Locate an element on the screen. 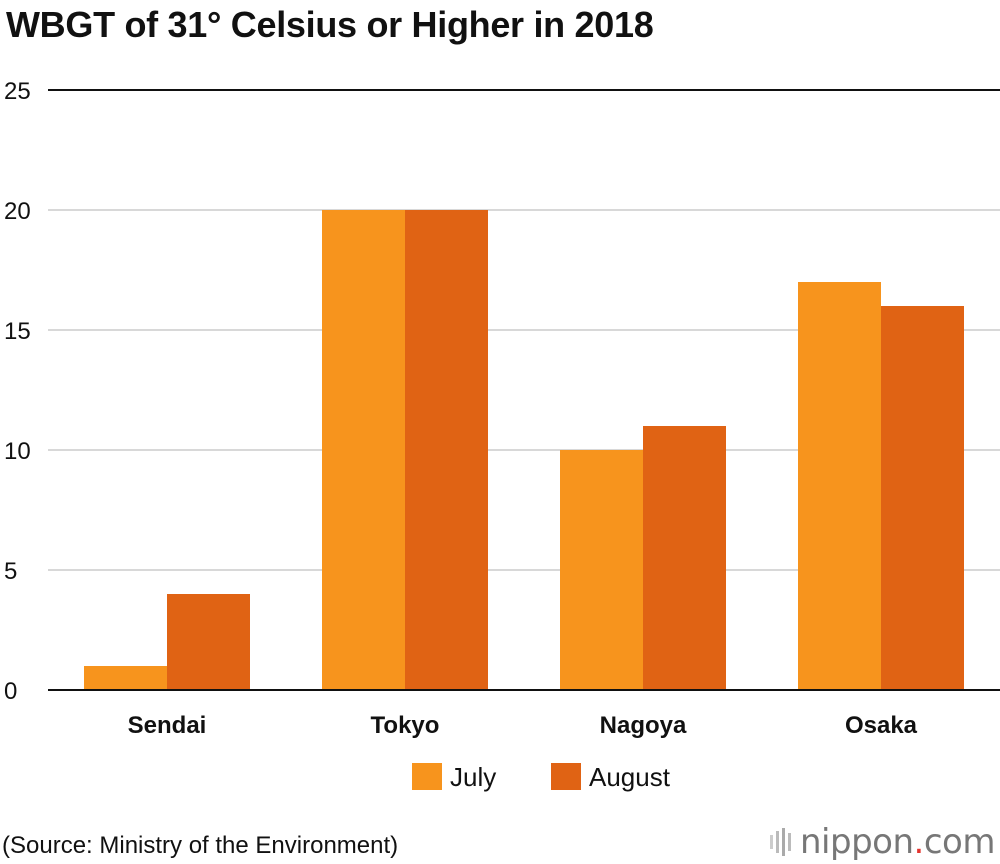 The image size is (1000, 864). x-tick-label: Nagoya is located at coordinates (643, 725).